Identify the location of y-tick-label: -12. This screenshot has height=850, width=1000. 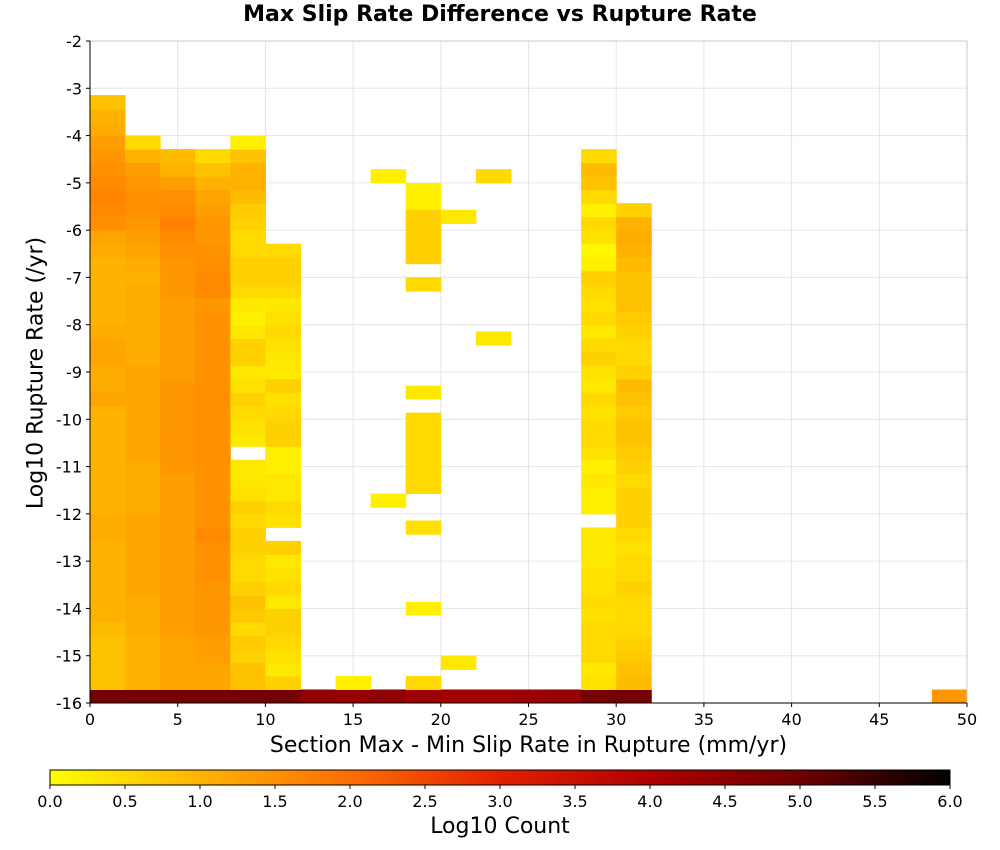
(69, 514).